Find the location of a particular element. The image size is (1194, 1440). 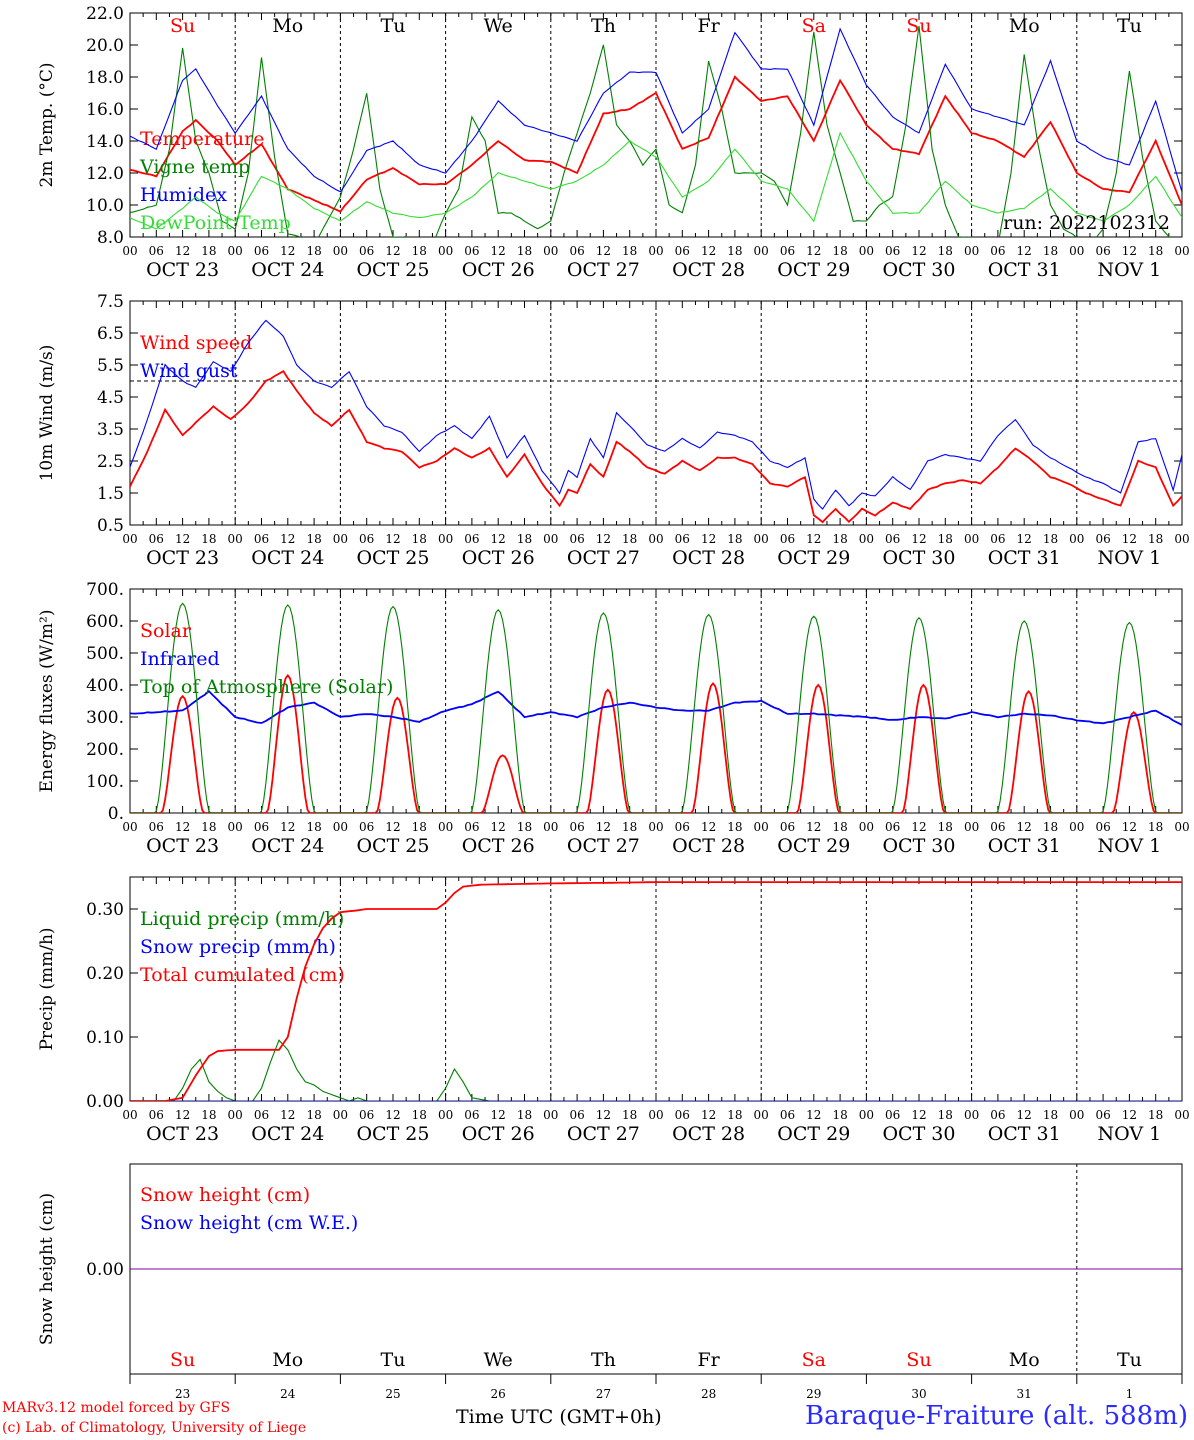

flux-y-tick-label: 100. is located at coordinates (105, 782).